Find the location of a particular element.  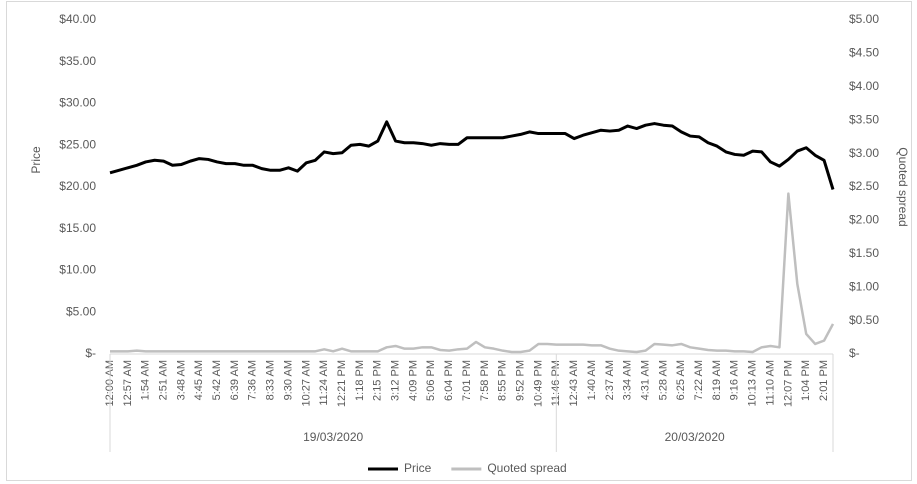

x-tick-label: 1:04 PM is located at coordinates (806, 380).